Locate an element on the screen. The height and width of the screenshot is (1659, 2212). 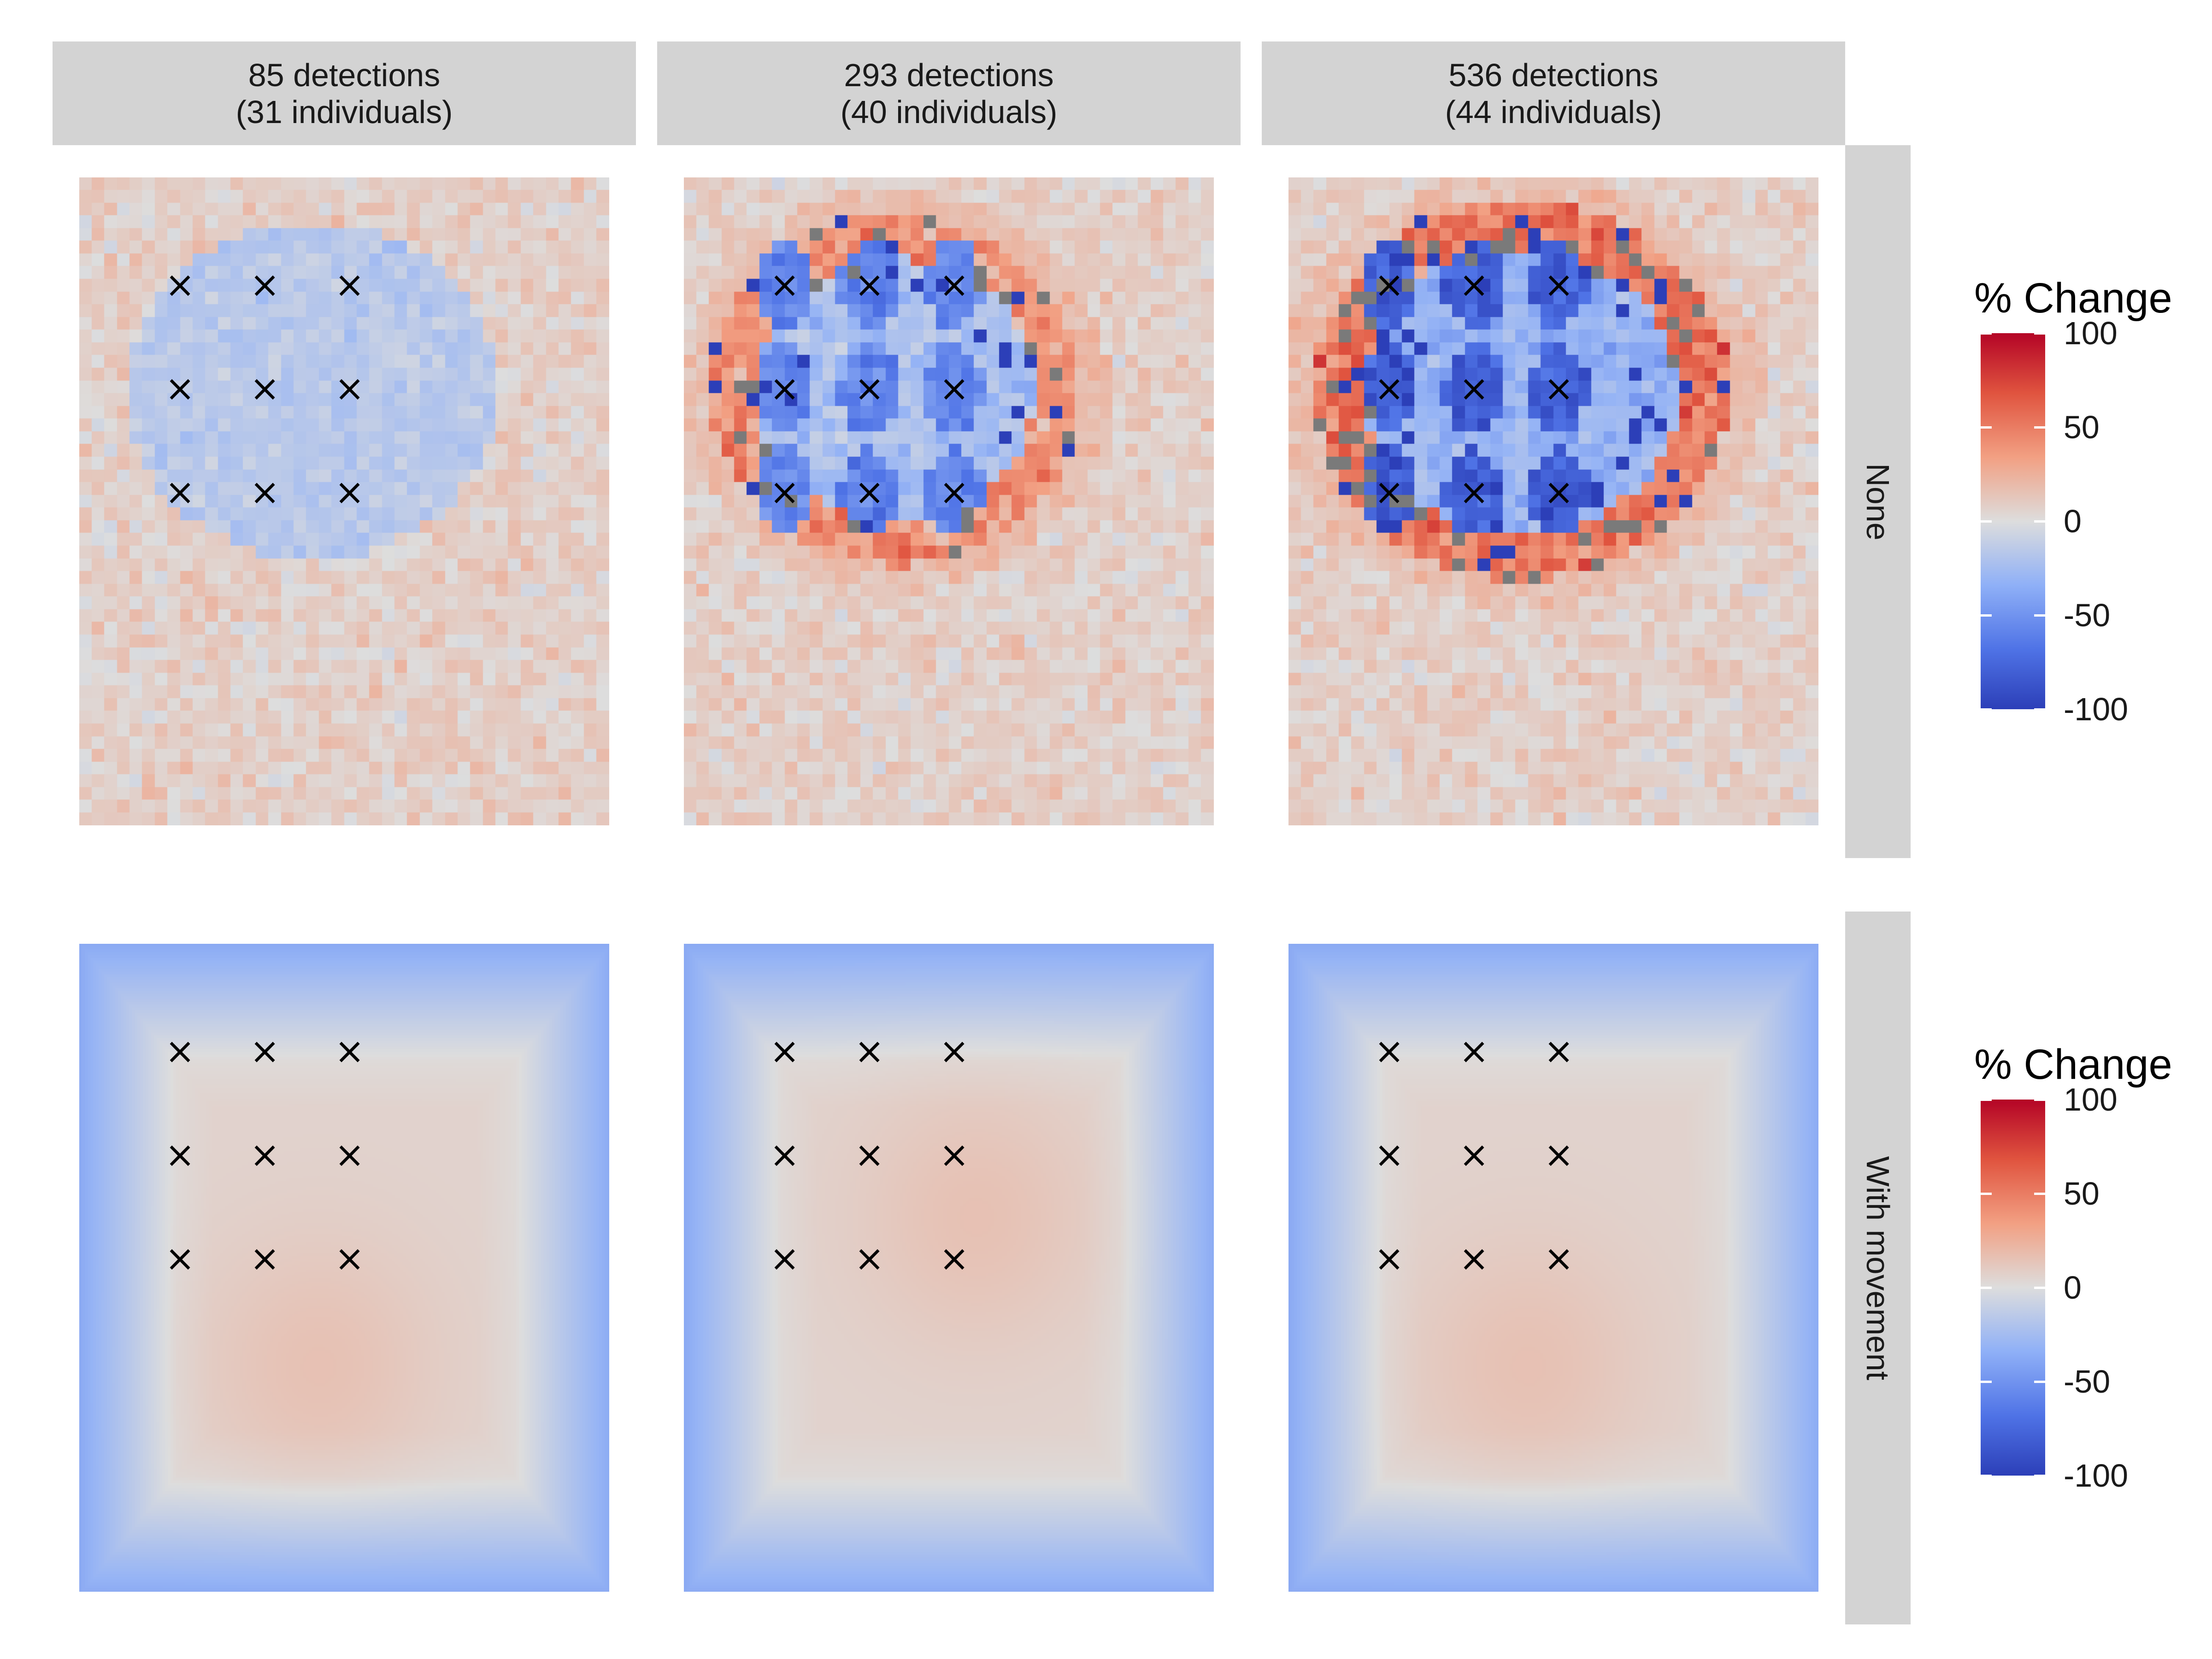
column-strip-3-line2: (44 individuals) is located at coordinates (1553, 112).